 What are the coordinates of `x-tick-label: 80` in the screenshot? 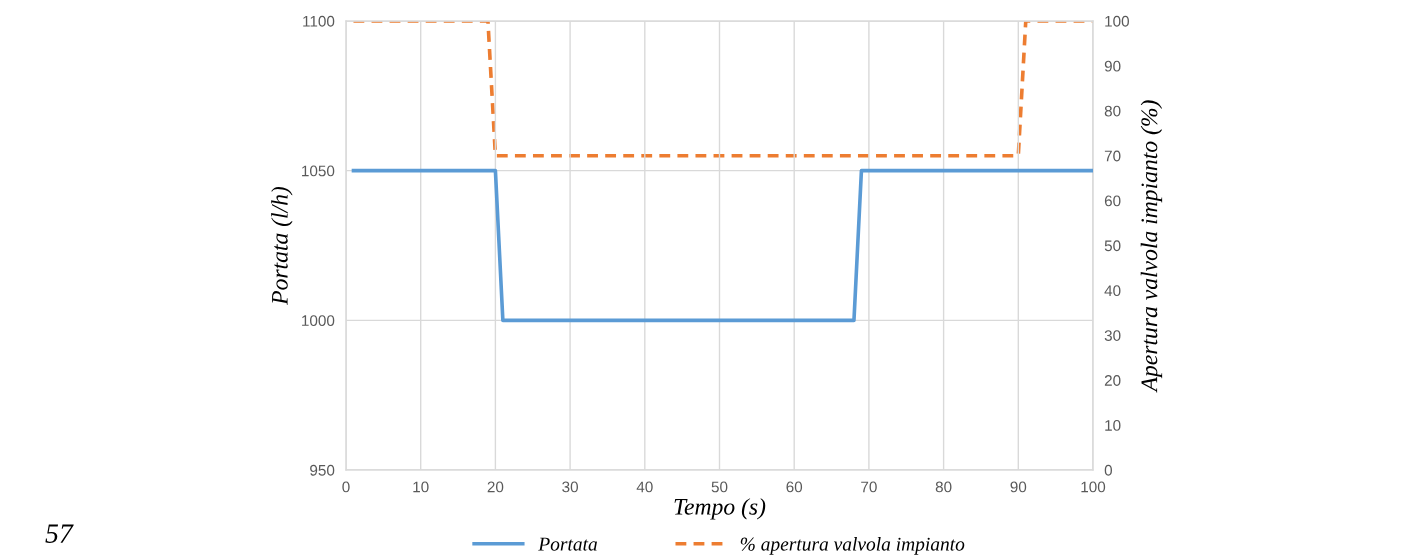 It's located at (943, 487).